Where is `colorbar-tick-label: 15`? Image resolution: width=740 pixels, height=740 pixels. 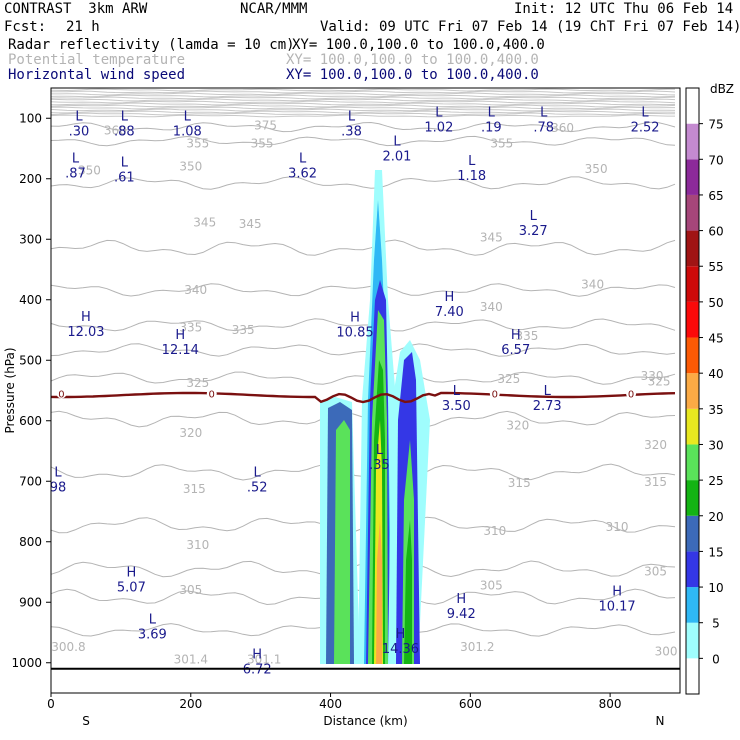
colorbar-tick-label: 15 is located at coordinates (715, 552).